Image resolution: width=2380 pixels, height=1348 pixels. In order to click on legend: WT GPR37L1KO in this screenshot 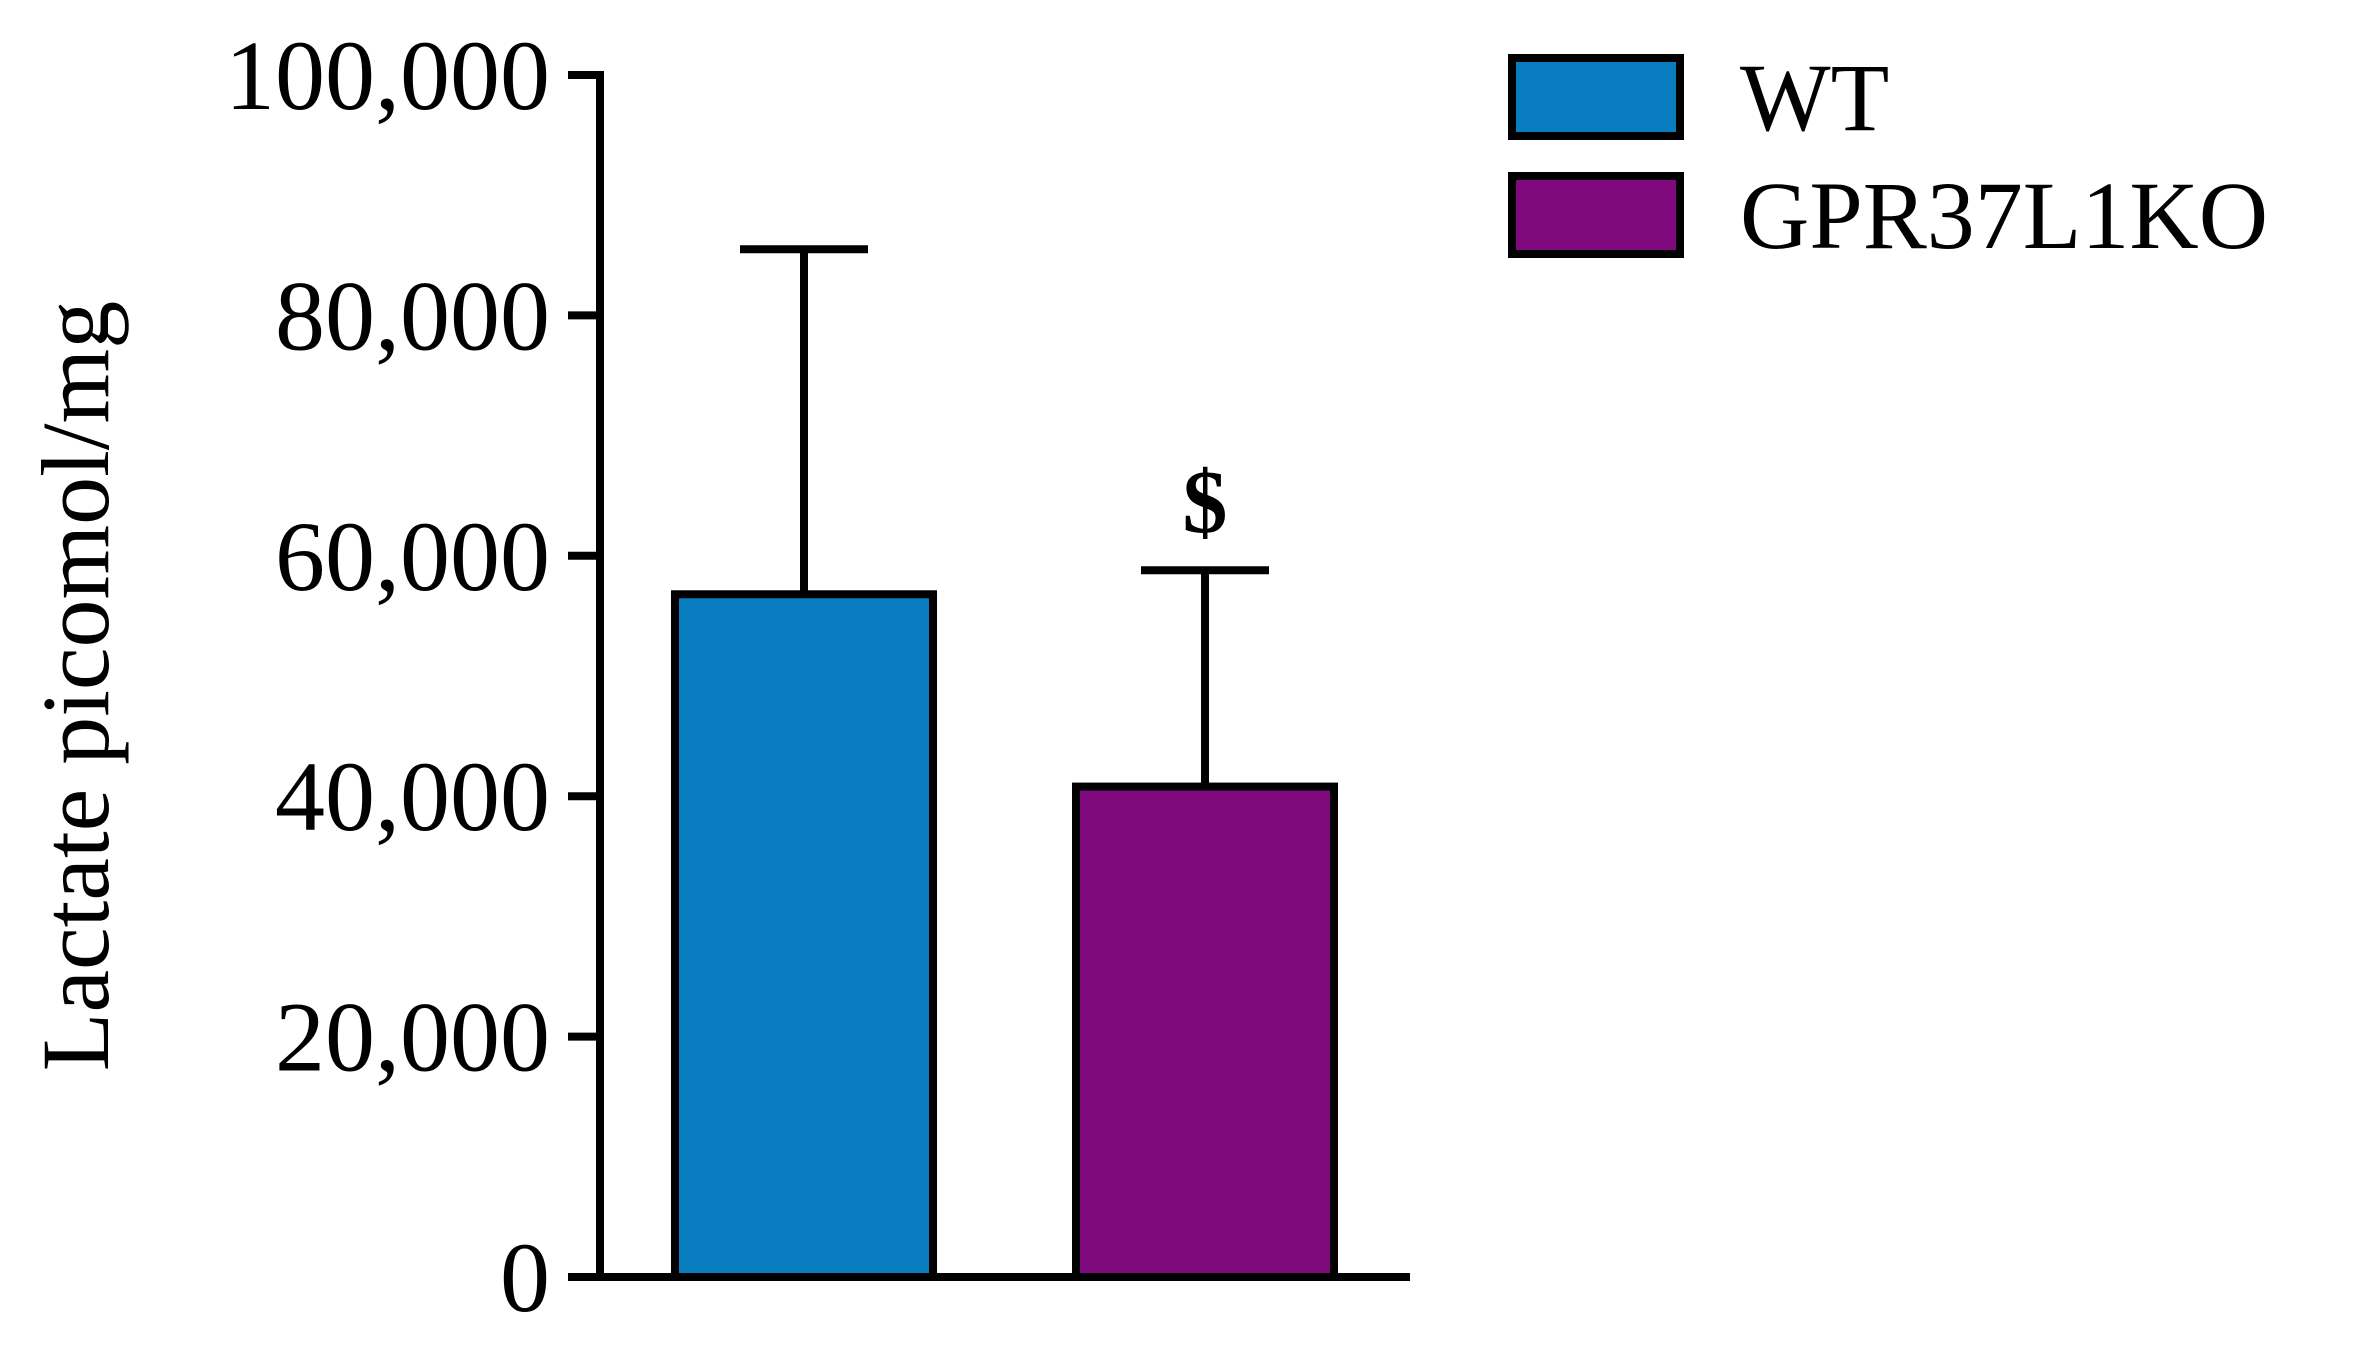, I will do `click(1888, 156)`.